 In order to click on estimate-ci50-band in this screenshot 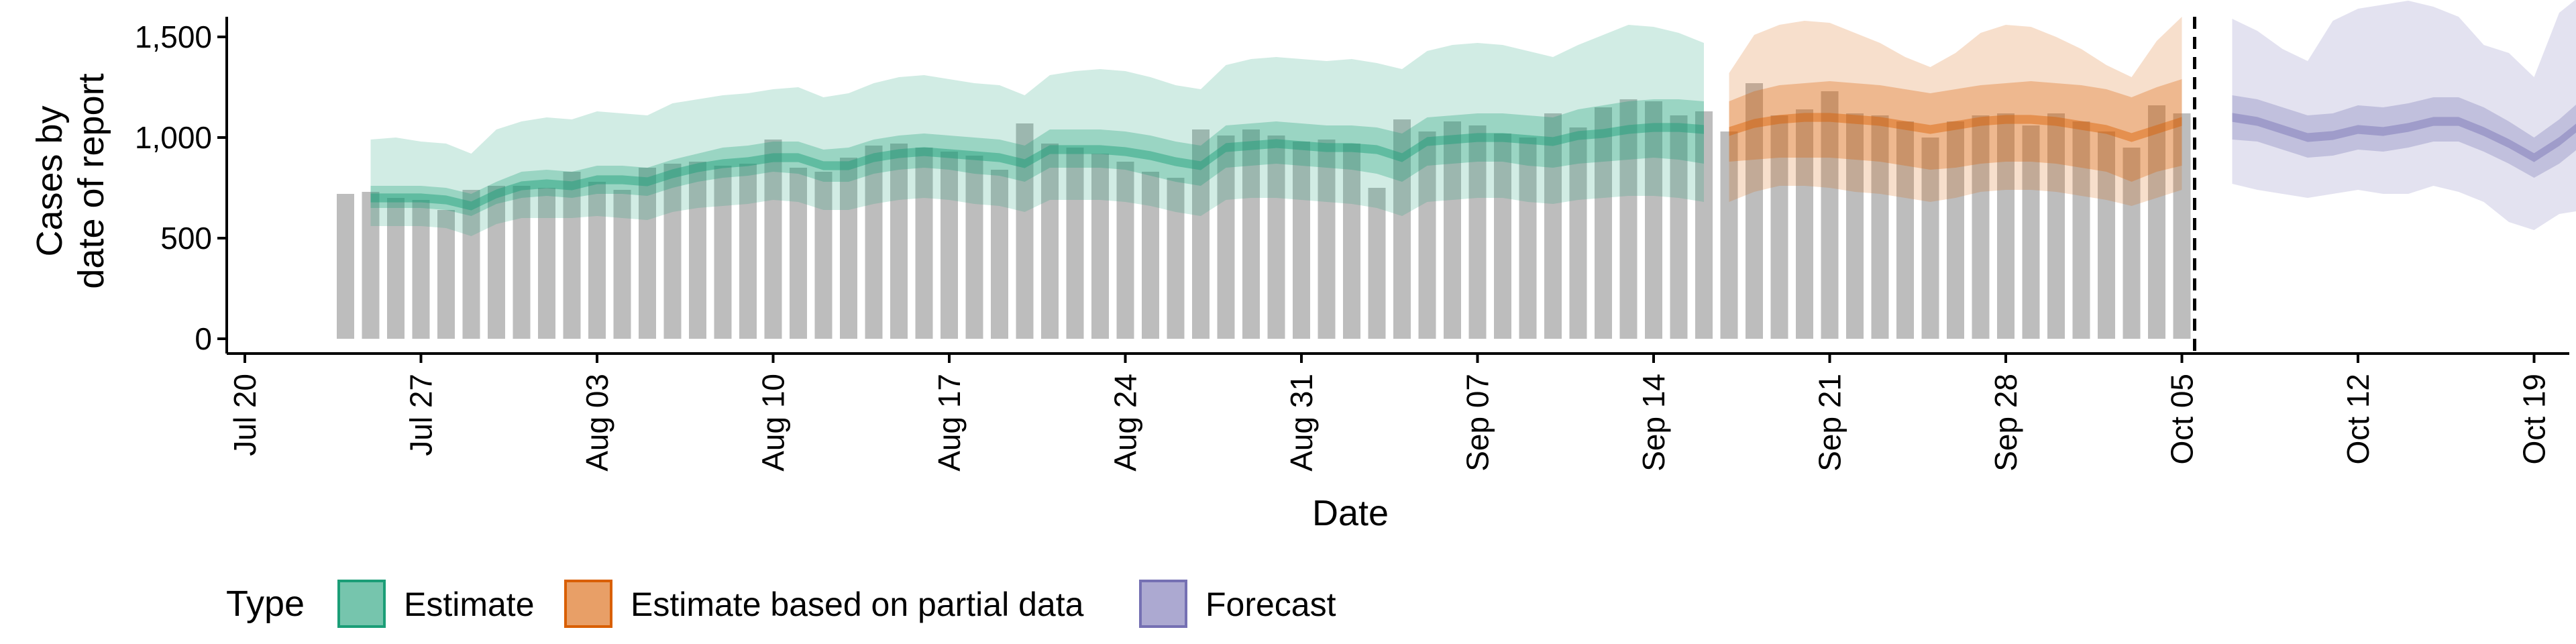, I will do `click(1037, 157)`.